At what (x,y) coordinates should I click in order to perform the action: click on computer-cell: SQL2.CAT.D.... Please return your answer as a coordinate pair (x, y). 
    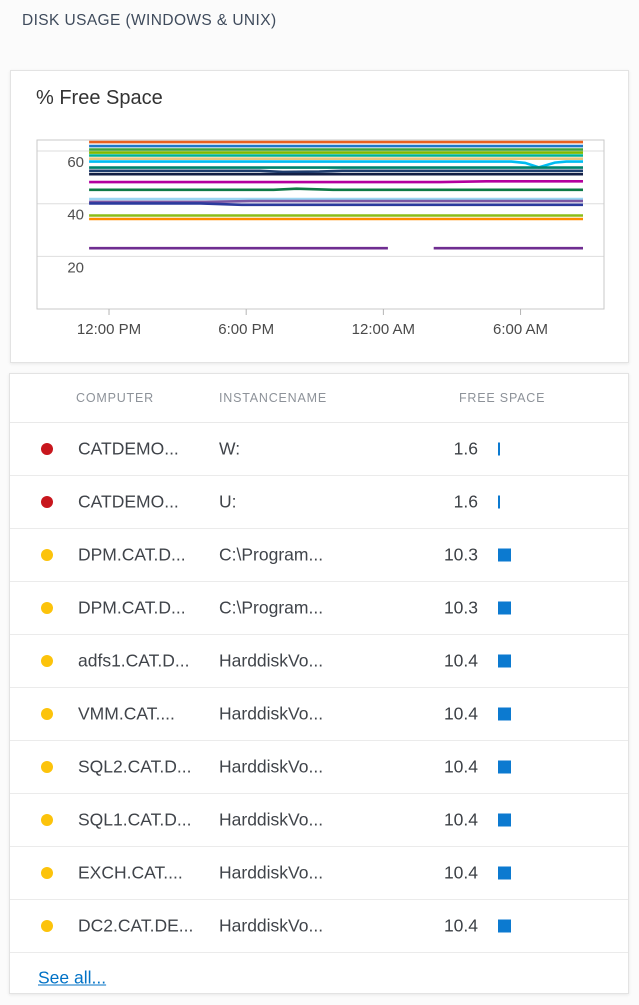
    Looking at the image, I should click on (135, 766).